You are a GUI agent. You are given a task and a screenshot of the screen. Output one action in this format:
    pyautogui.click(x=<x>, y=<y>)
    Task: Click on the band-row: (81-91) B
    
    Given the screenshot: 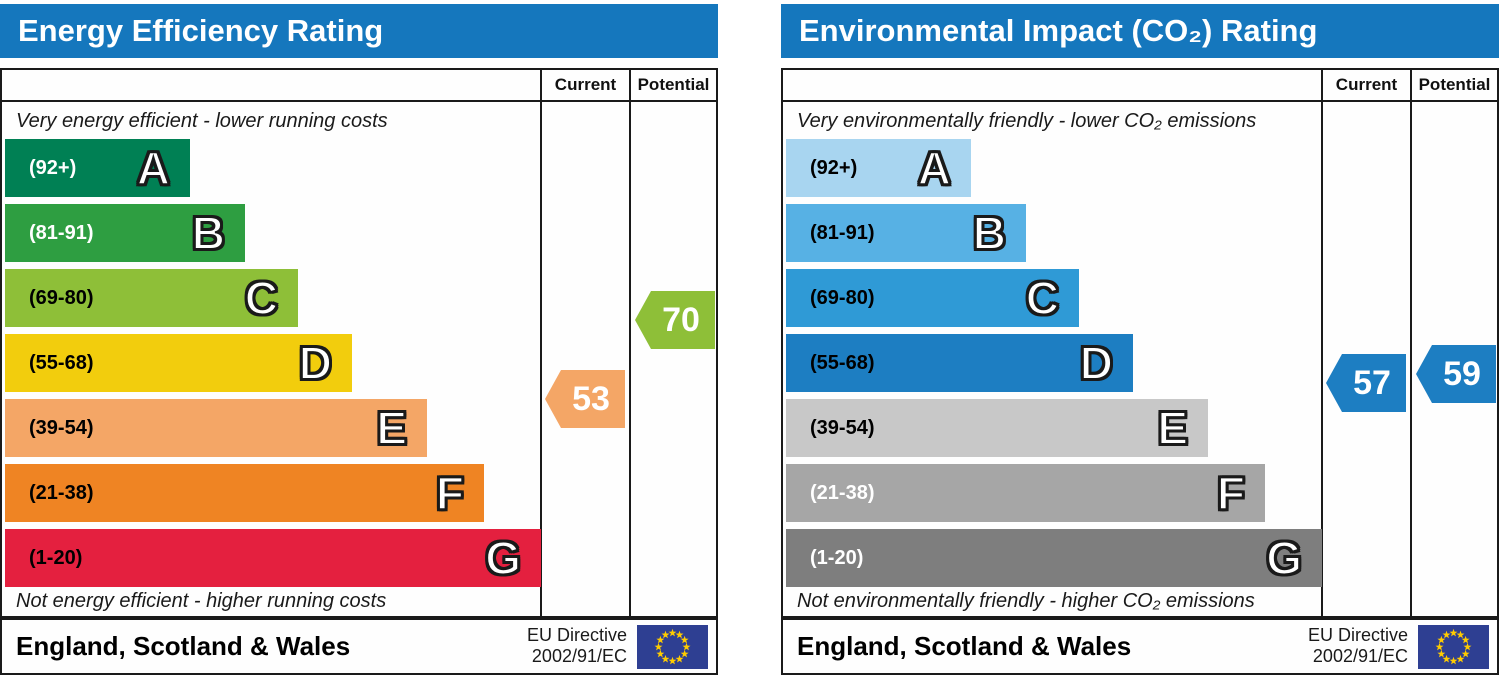 What is the action you would take?
    pyautogui.click(x=360, y=233)
    